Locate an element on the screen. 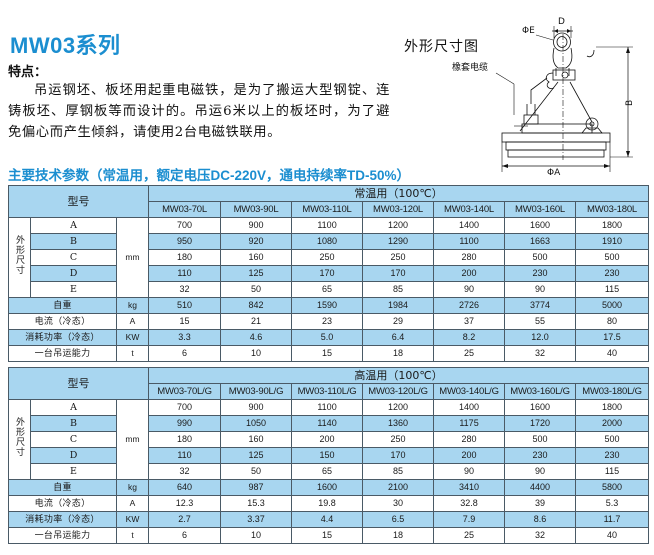 This screenshot has width=654, height=555. table-row: 自重 kg 510 842 1590 1984 2726 3774 5000 is located at coordinates (329, 305).